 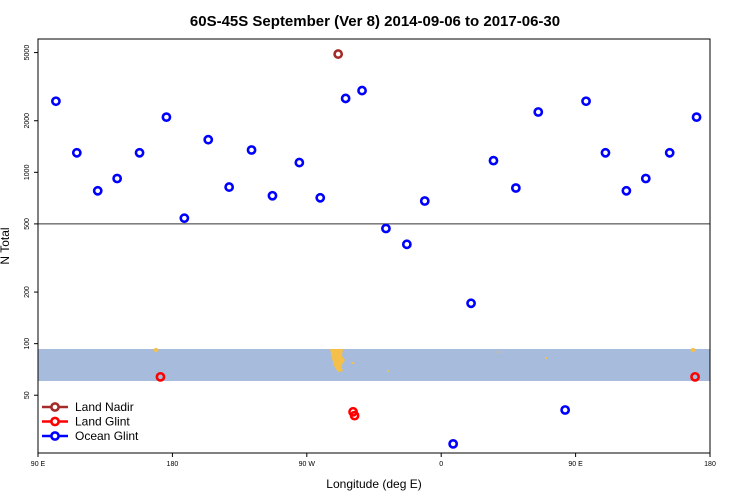 What do you see at coordinates (27, 53) in the screenshot?
I see `y-tick-label: 5000` at bounding box center [27, 53].